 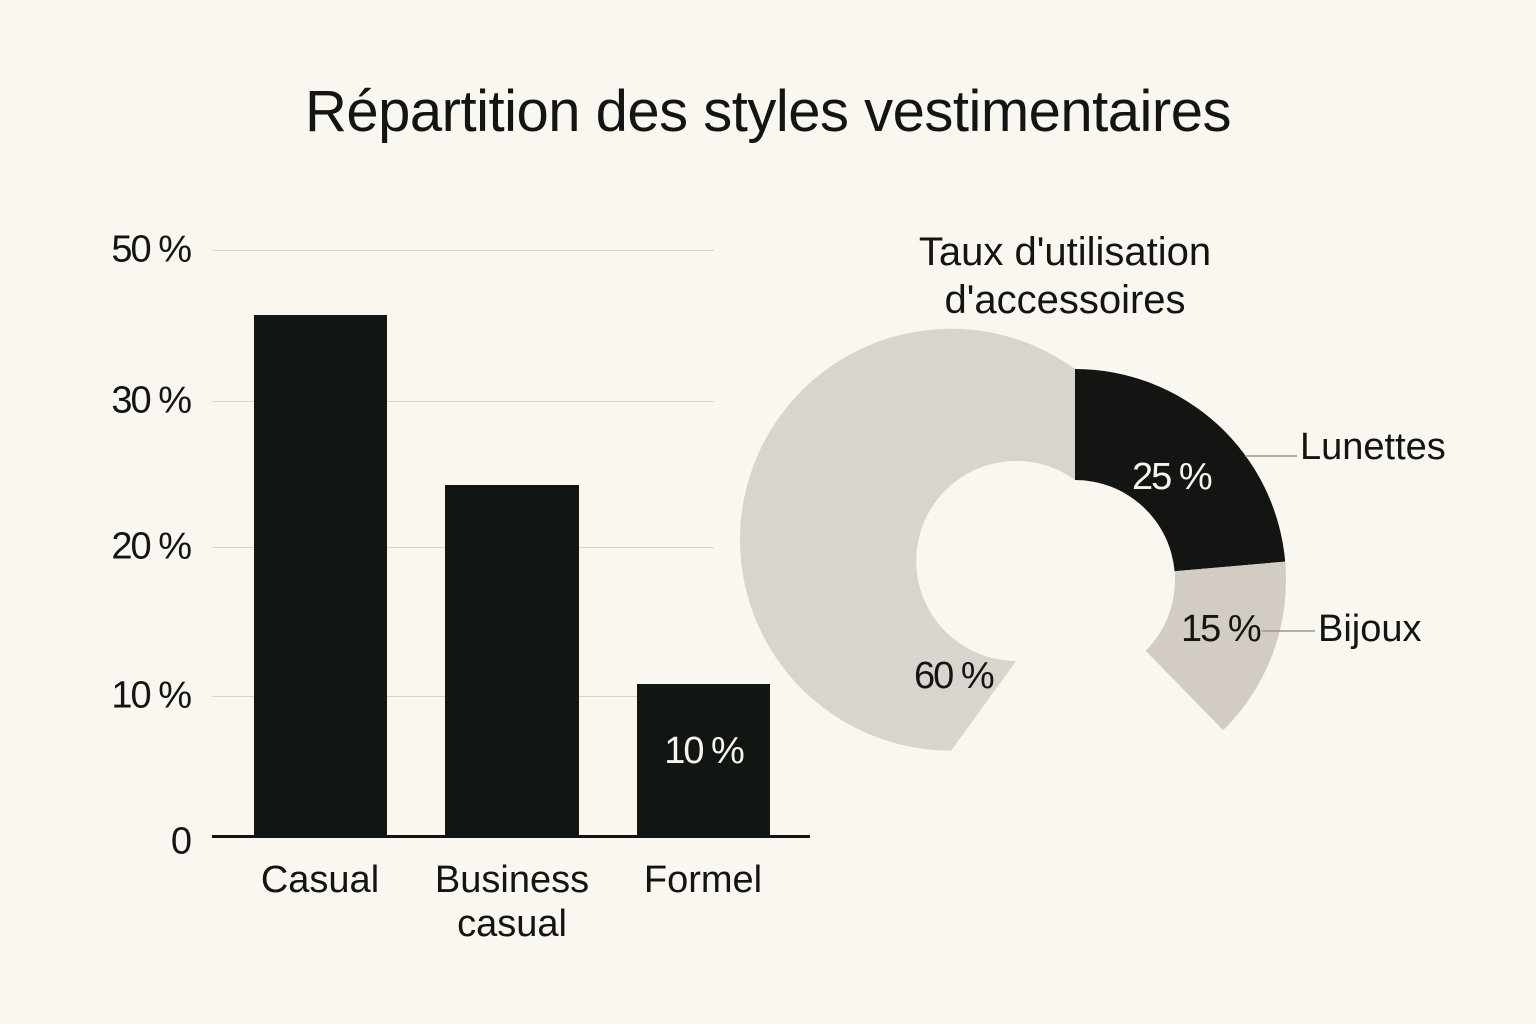 What do you see at coordinates (511, 836) in the screenshot?
I see `x-axis-line` at bounding box center [511, 836].